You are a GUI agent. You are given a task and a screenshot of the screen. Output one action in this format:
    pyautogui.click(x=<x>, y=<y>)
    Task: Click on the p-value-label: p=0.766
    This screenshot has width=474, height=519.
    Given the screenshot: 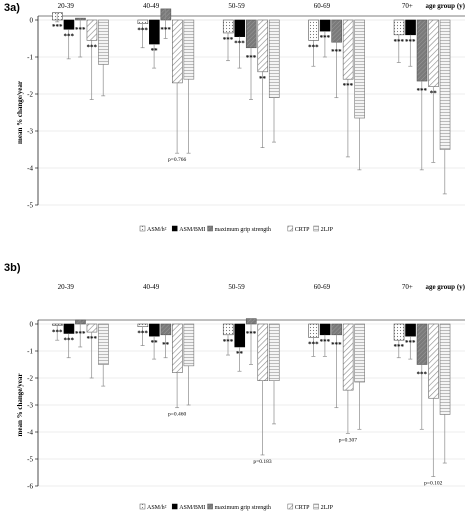 What is the action you would take?
    pyautogui.click(x=177, y=160)
    